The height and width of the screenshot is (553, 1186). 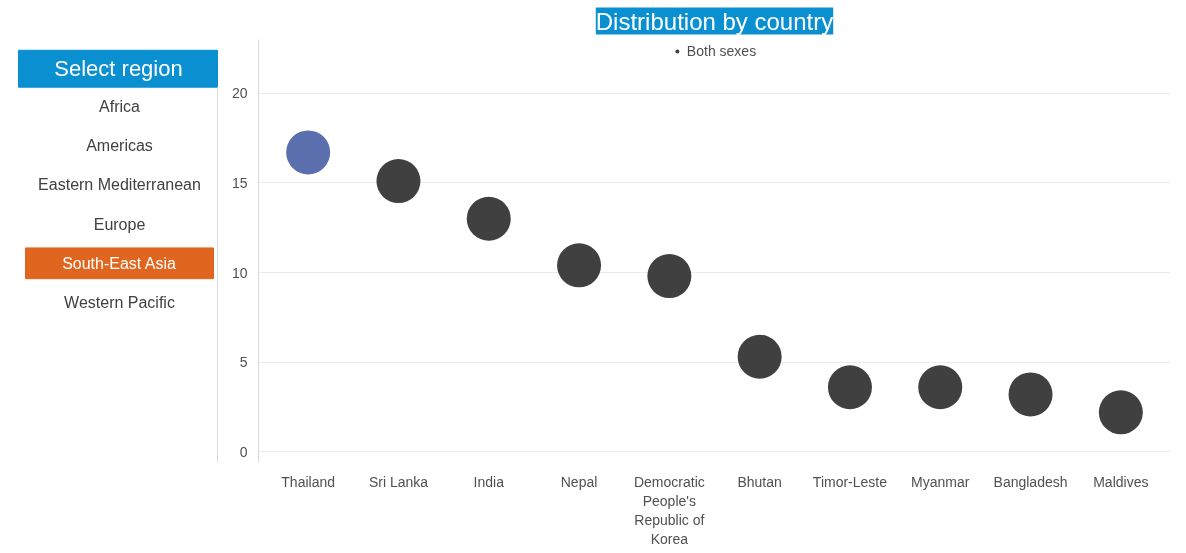 I want to click on chart-title: Distribution by country, so click(x=714, y=21).